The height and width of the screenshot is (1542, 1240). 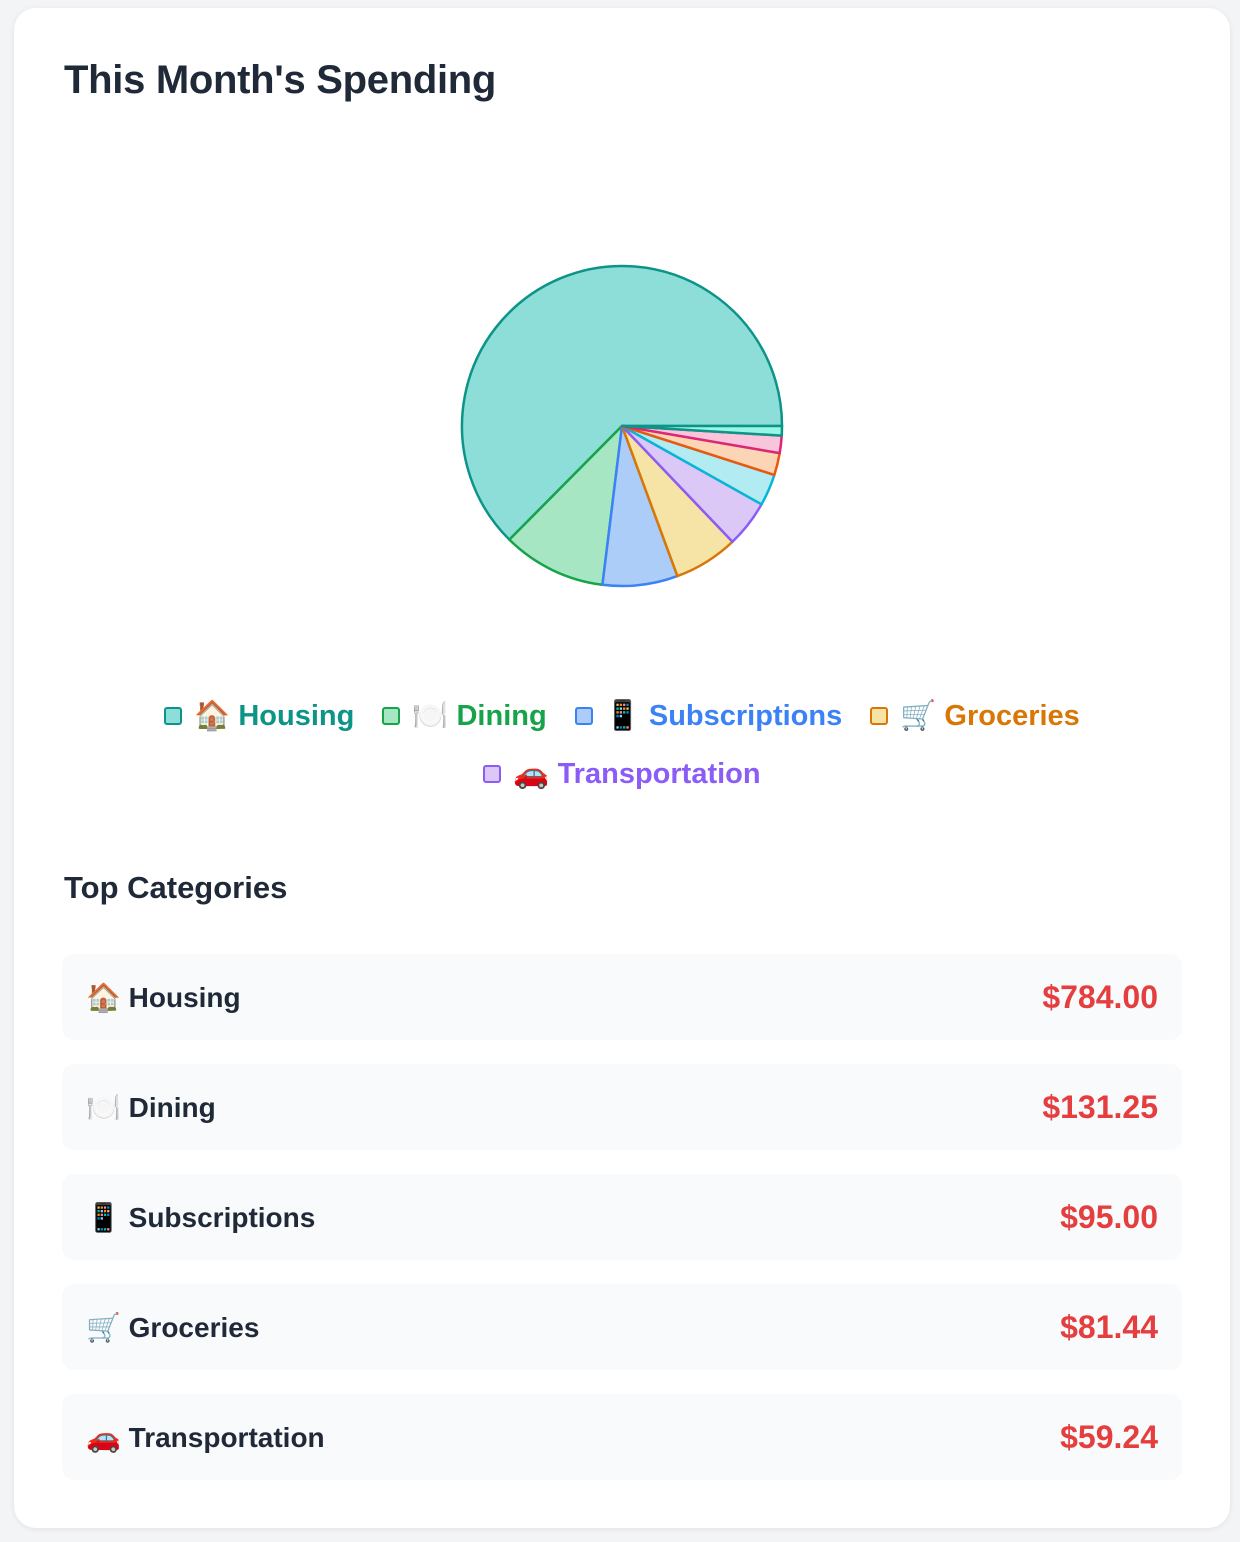 I want to click on category-row-dining: 🍽️ Dining $131.25, so click(x=622, y=1107).